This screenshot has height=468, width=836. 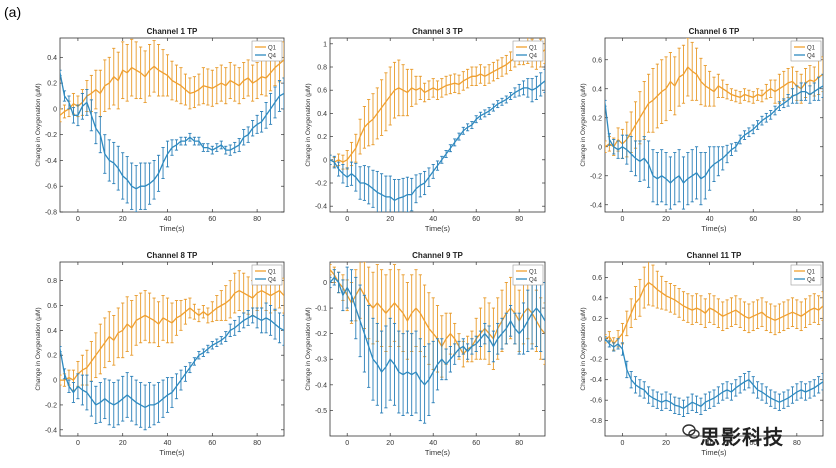 What do you see at coordinates (172, 31) in the screenshot?
I see `chart-title: Channel 1 TP` at bounding box center [172, 31].